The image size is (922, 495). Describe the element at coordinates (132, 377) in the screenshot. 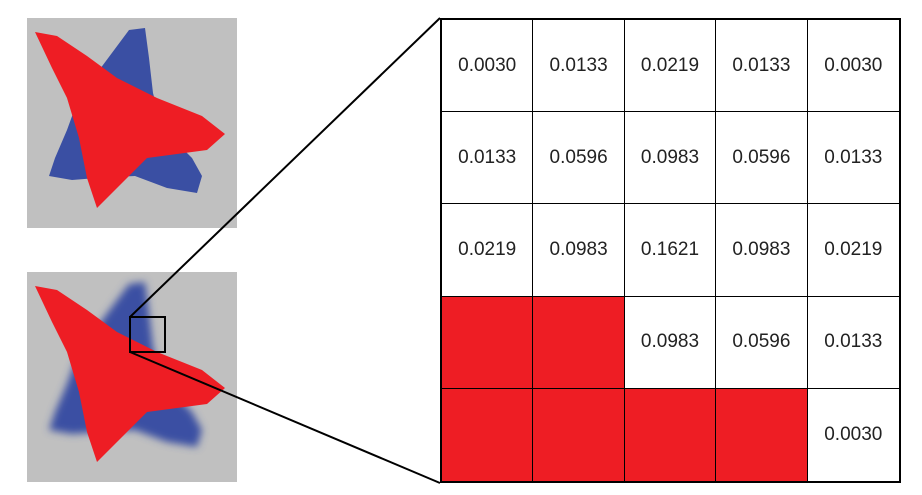

I see `blurred-star-image` at that location.